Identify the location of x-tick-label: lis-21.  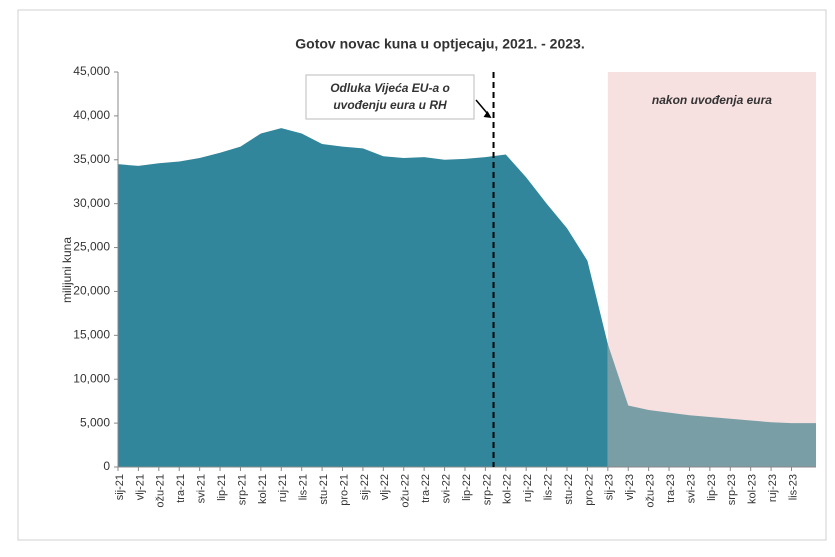
(304, 487).